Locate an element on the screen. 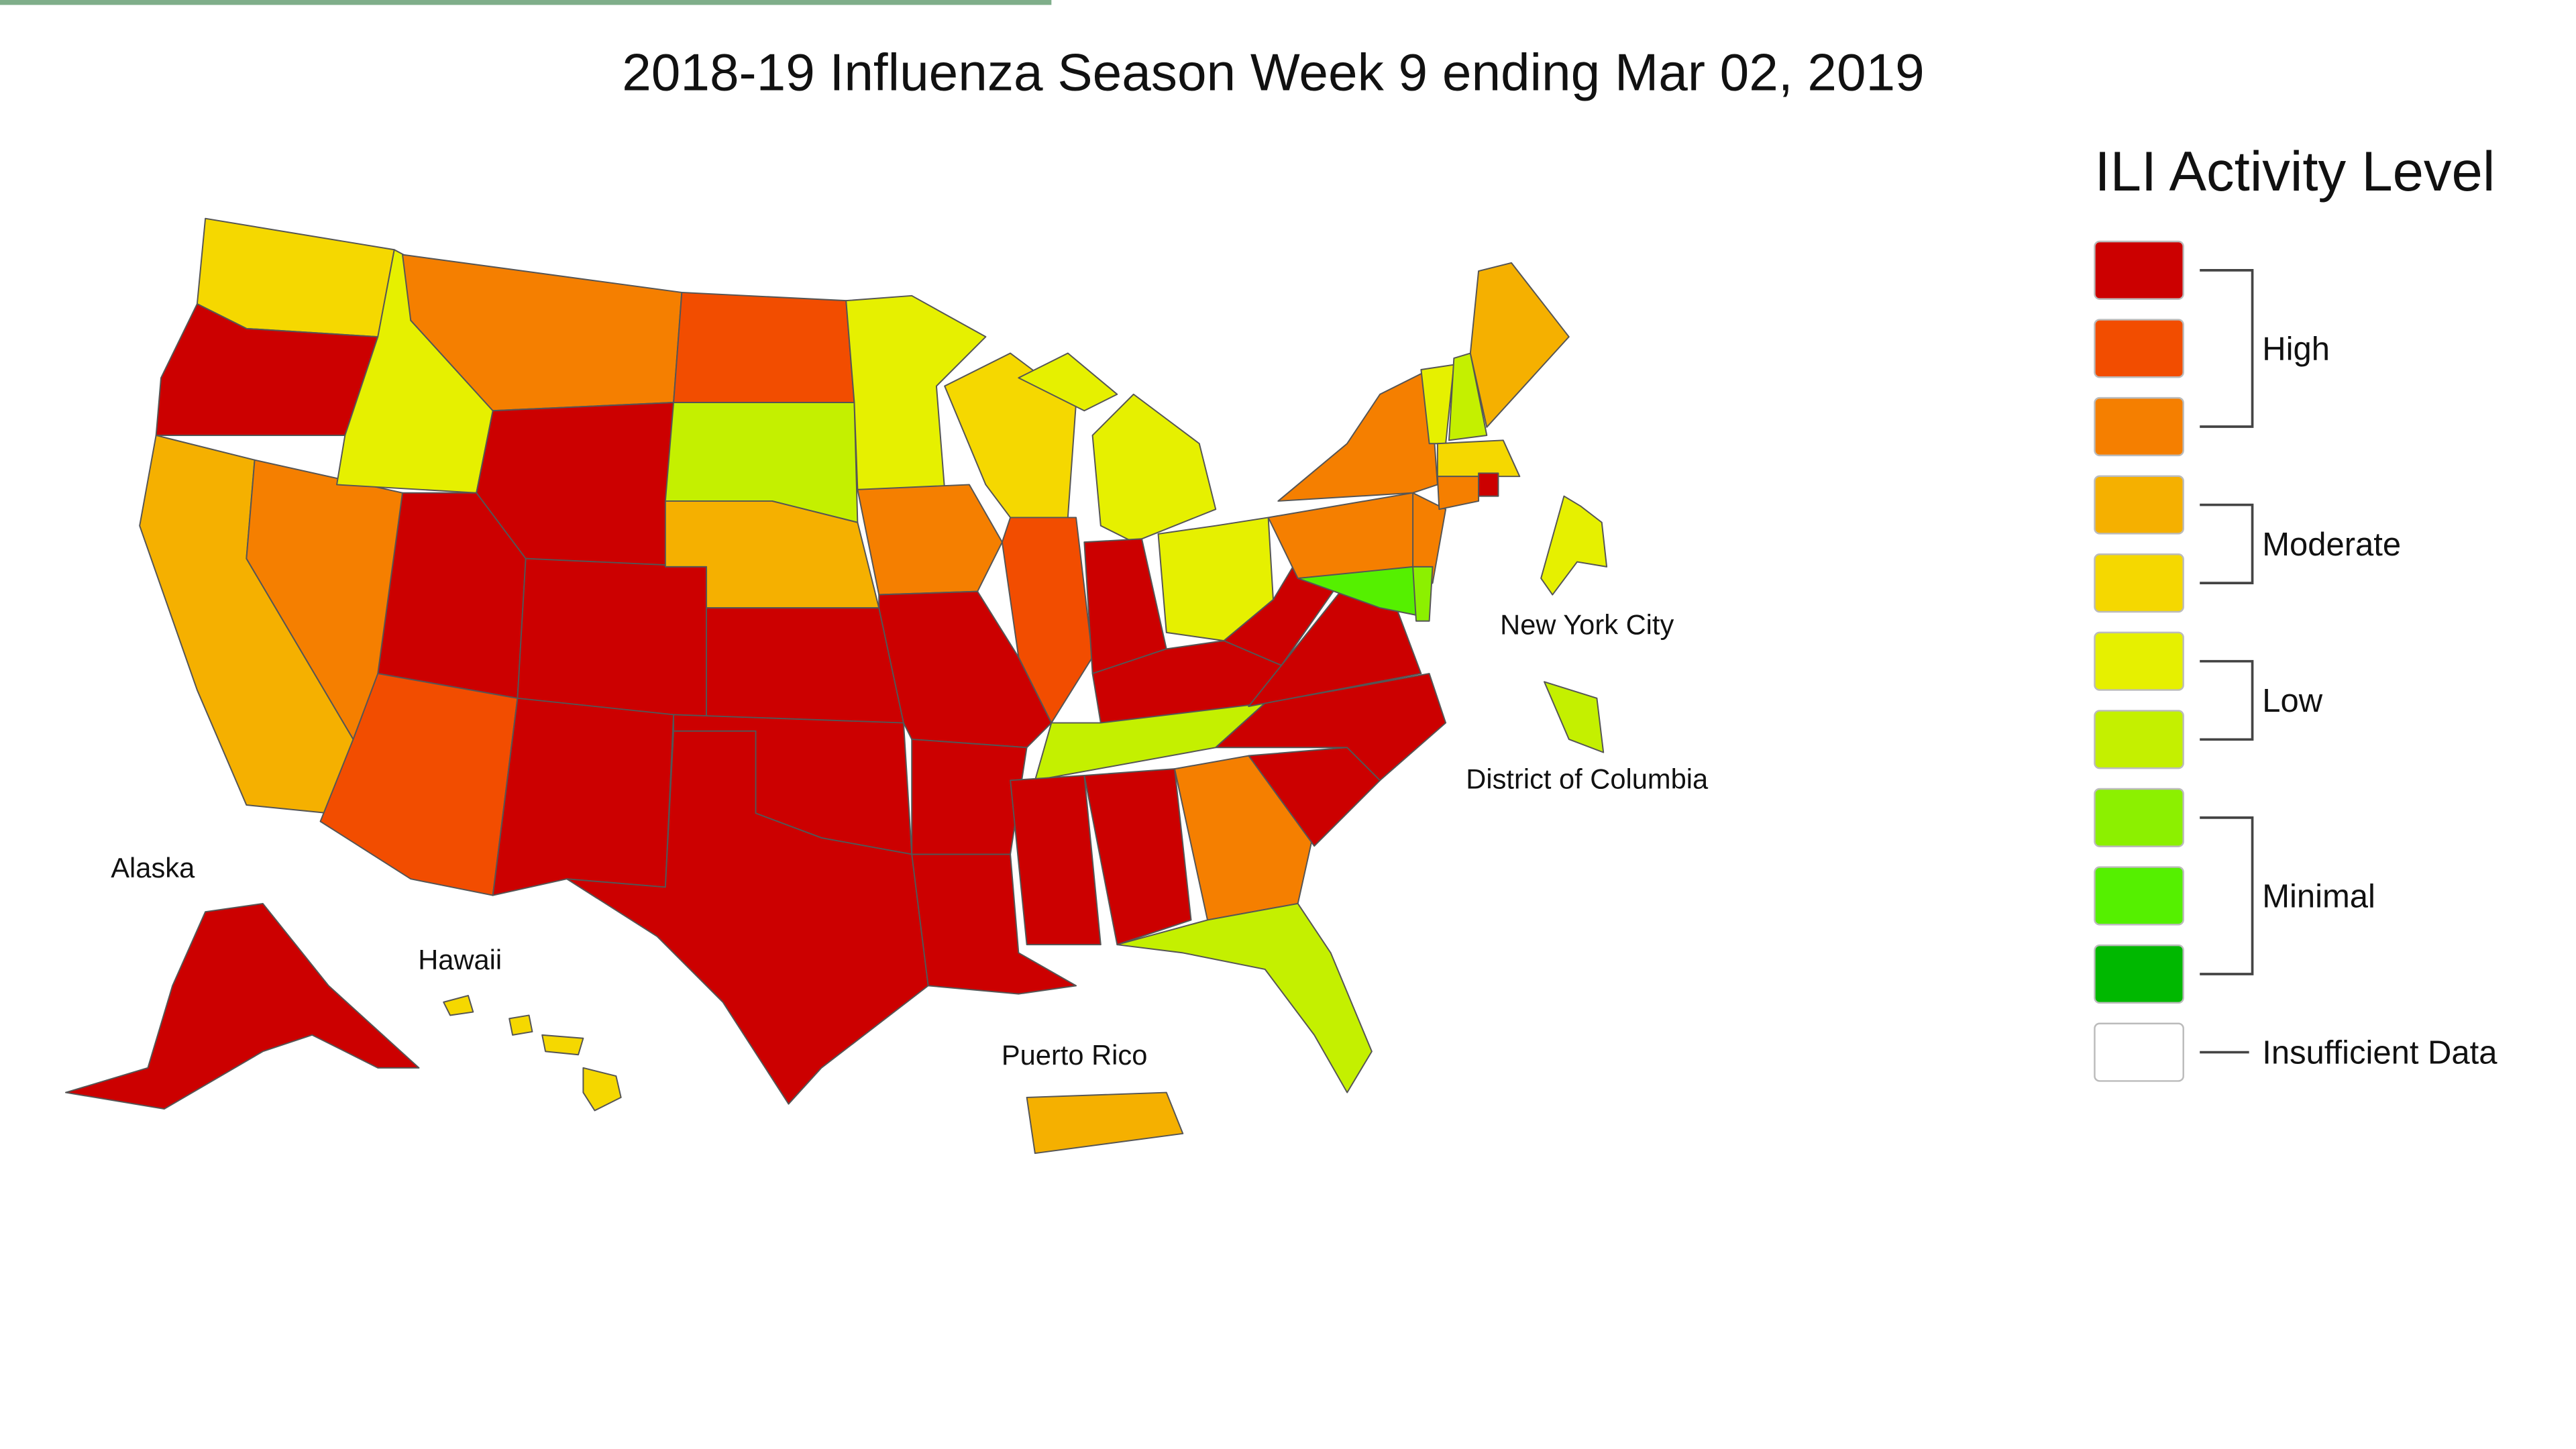 The height and width of the screenshot is (1449, 2576). dc-inset is located at coordinates (1574, 717).